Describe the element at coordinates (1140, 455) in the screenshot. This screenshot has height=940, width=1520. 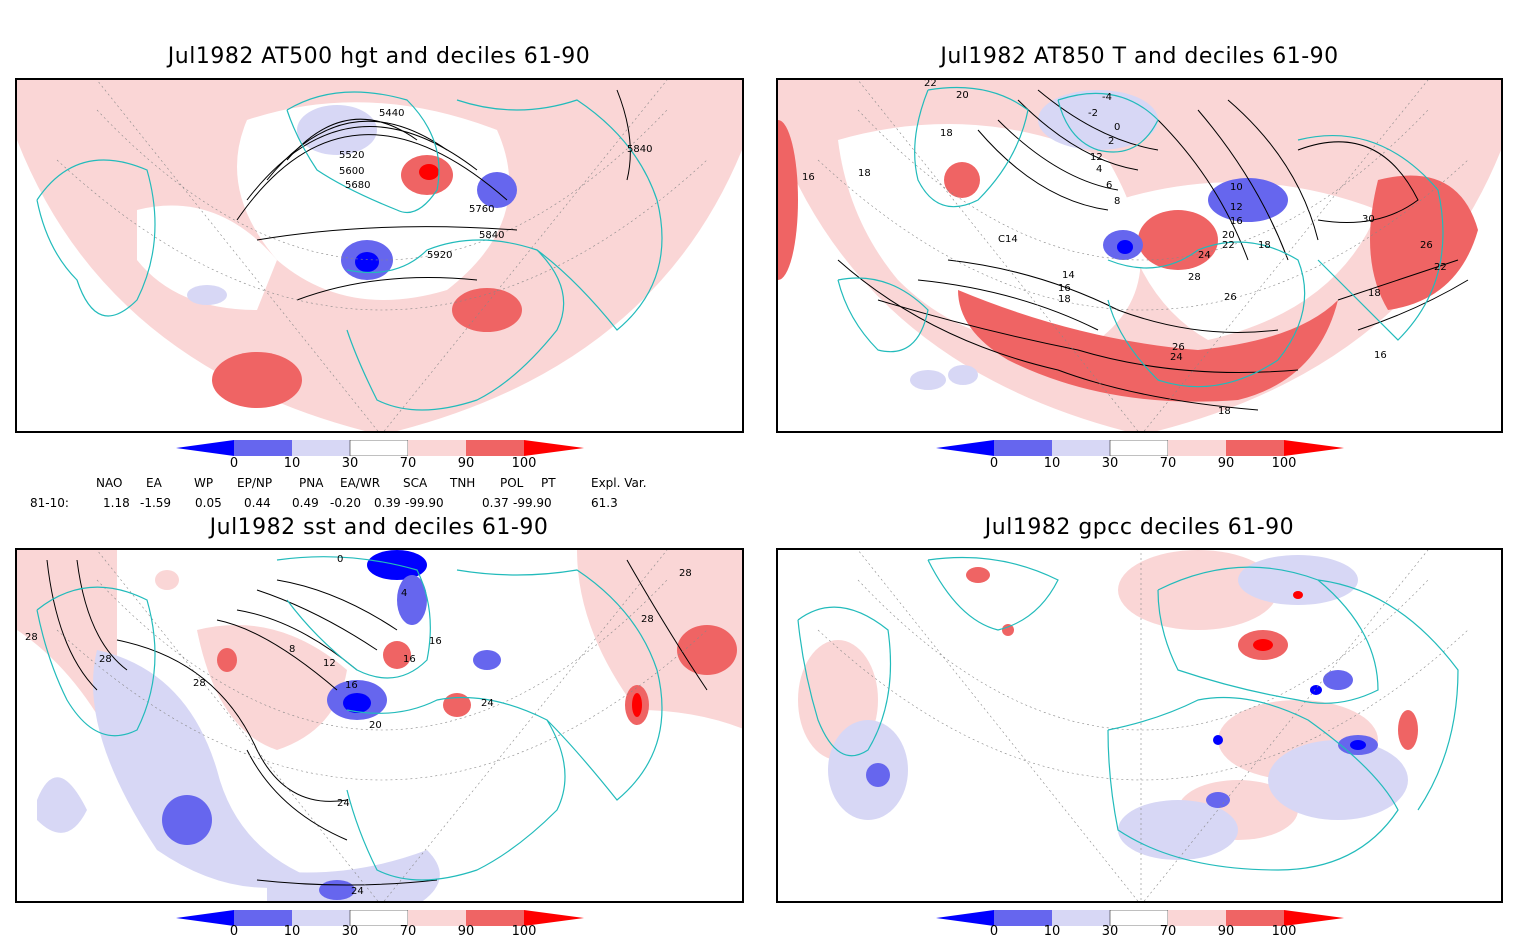
I see `colorbar-top-right: 0 10 30 70 90 100` at that location.